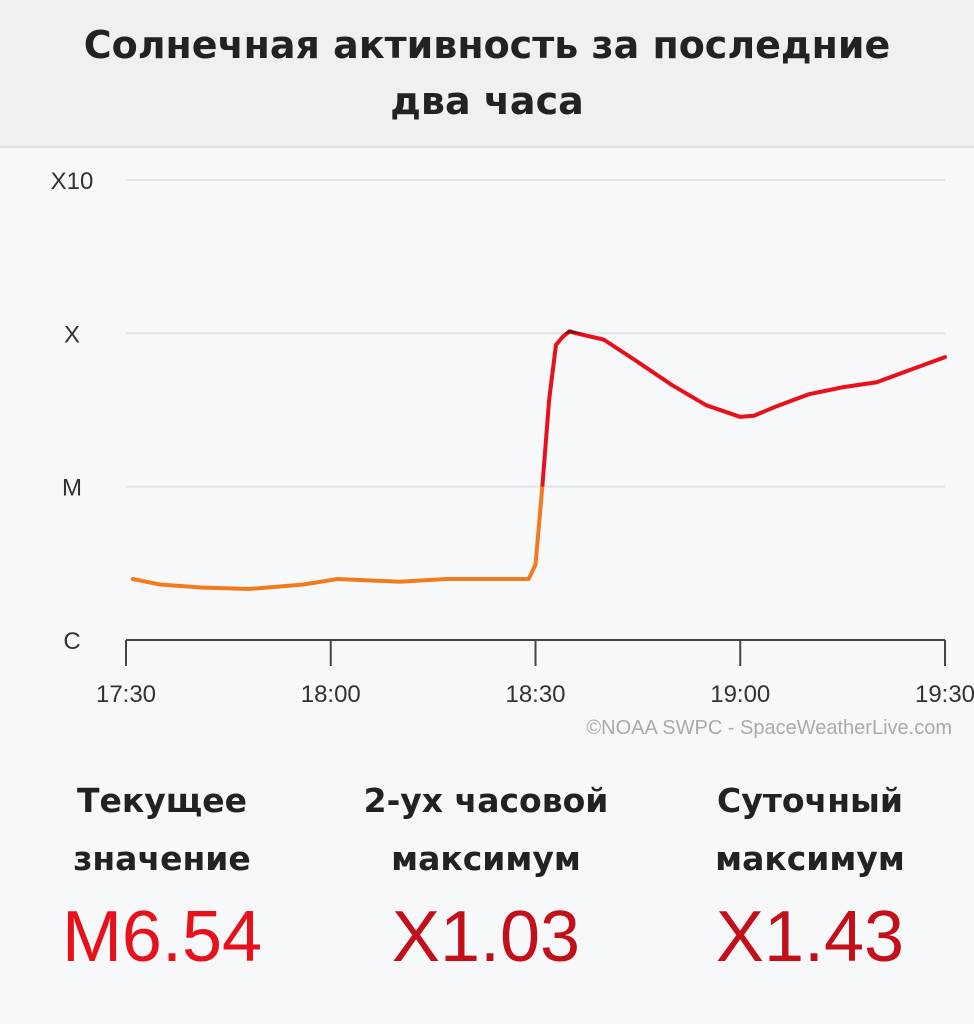  Describe the element at coordinates (810, 829) in the screenshot. I see `stat-label: Суточный максимум` at that location.